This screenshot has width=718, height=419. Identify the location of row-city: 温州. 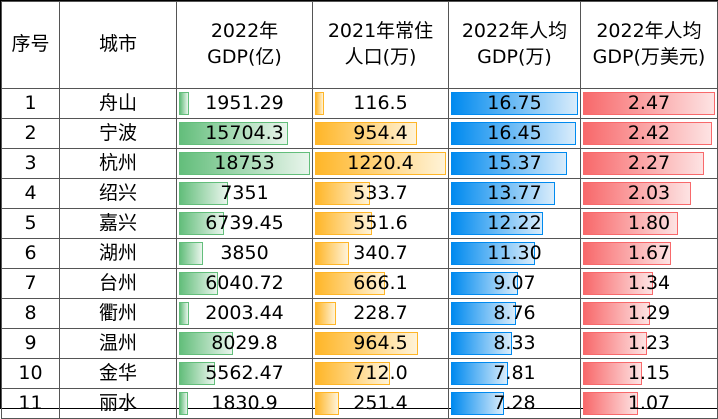
(118, 343).